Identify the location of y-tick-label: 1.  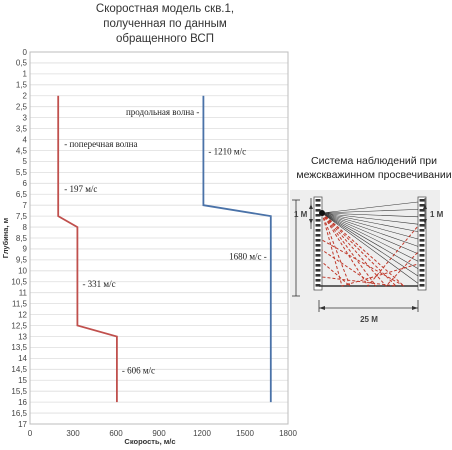
(25, 74).